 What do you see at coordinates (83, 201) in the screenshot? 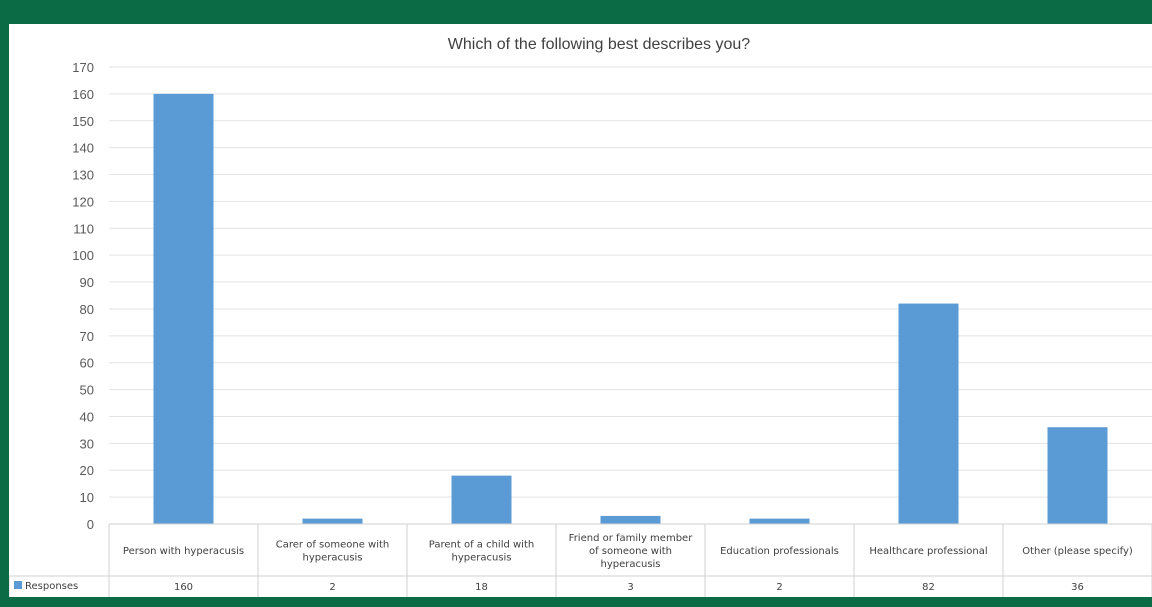
I see `y-tick-label: 120` at bounding box center [83, 201].